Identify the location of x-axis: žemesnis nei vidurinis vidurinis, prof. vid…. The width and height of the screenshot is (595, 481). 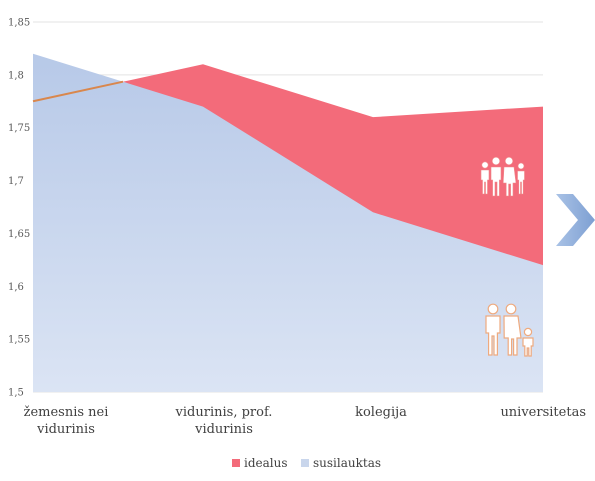
(305, 421).